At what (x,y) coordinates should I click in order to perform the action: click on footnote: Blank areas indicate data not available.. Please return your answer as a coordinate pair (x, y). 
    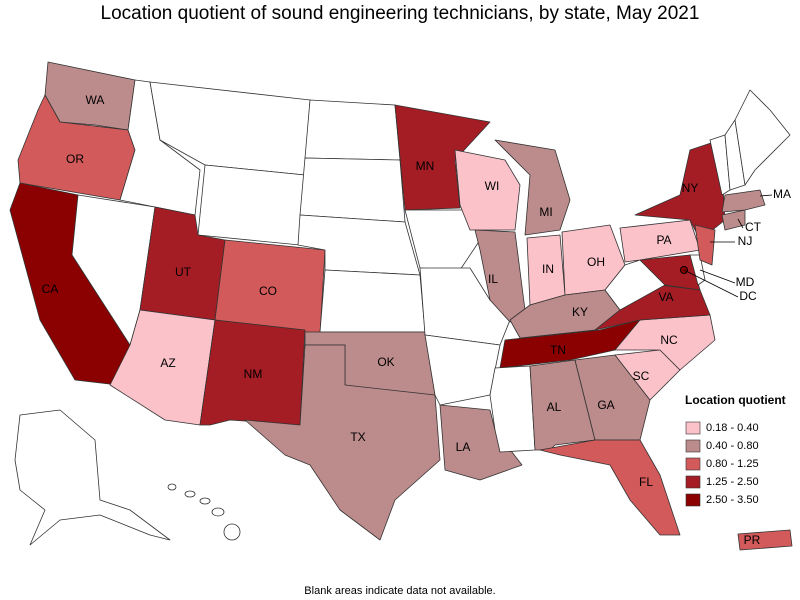
    Looking at the image, I should click on (399, 591).